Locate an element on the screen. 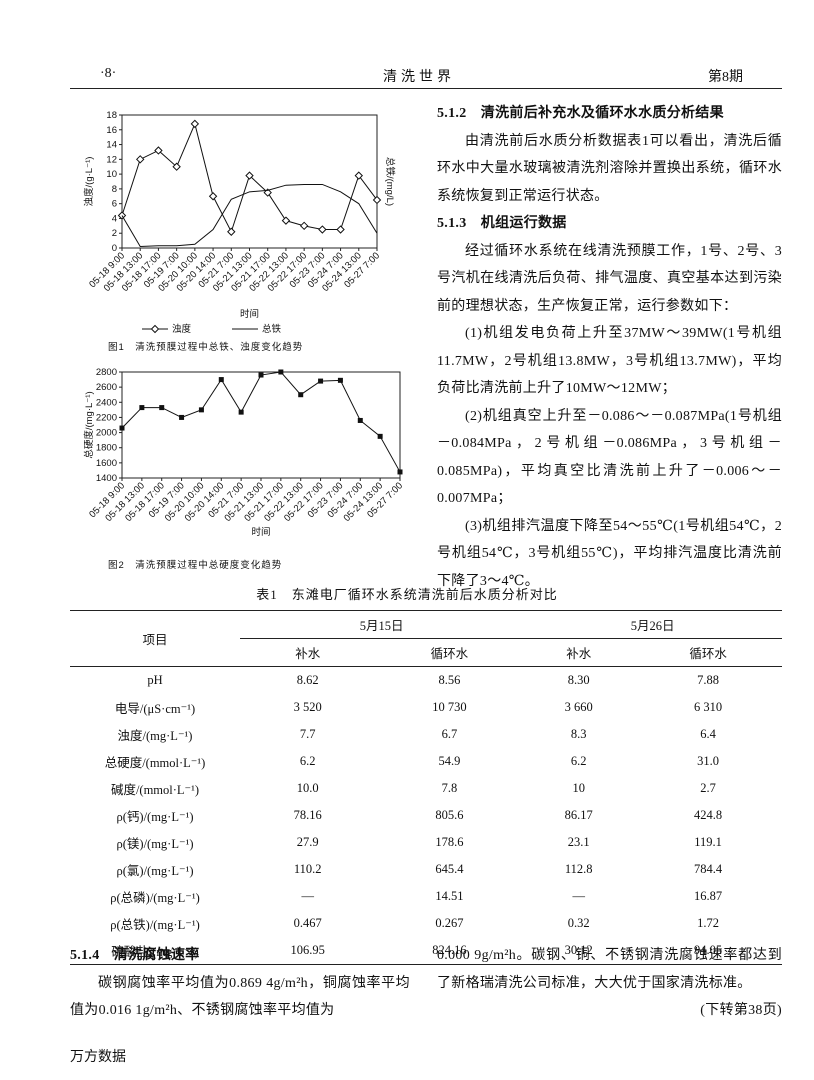 Image resolution: width=814 pixels, height=1080 pixels. table-cell: 86.17 is located at coordinates (578, 815).